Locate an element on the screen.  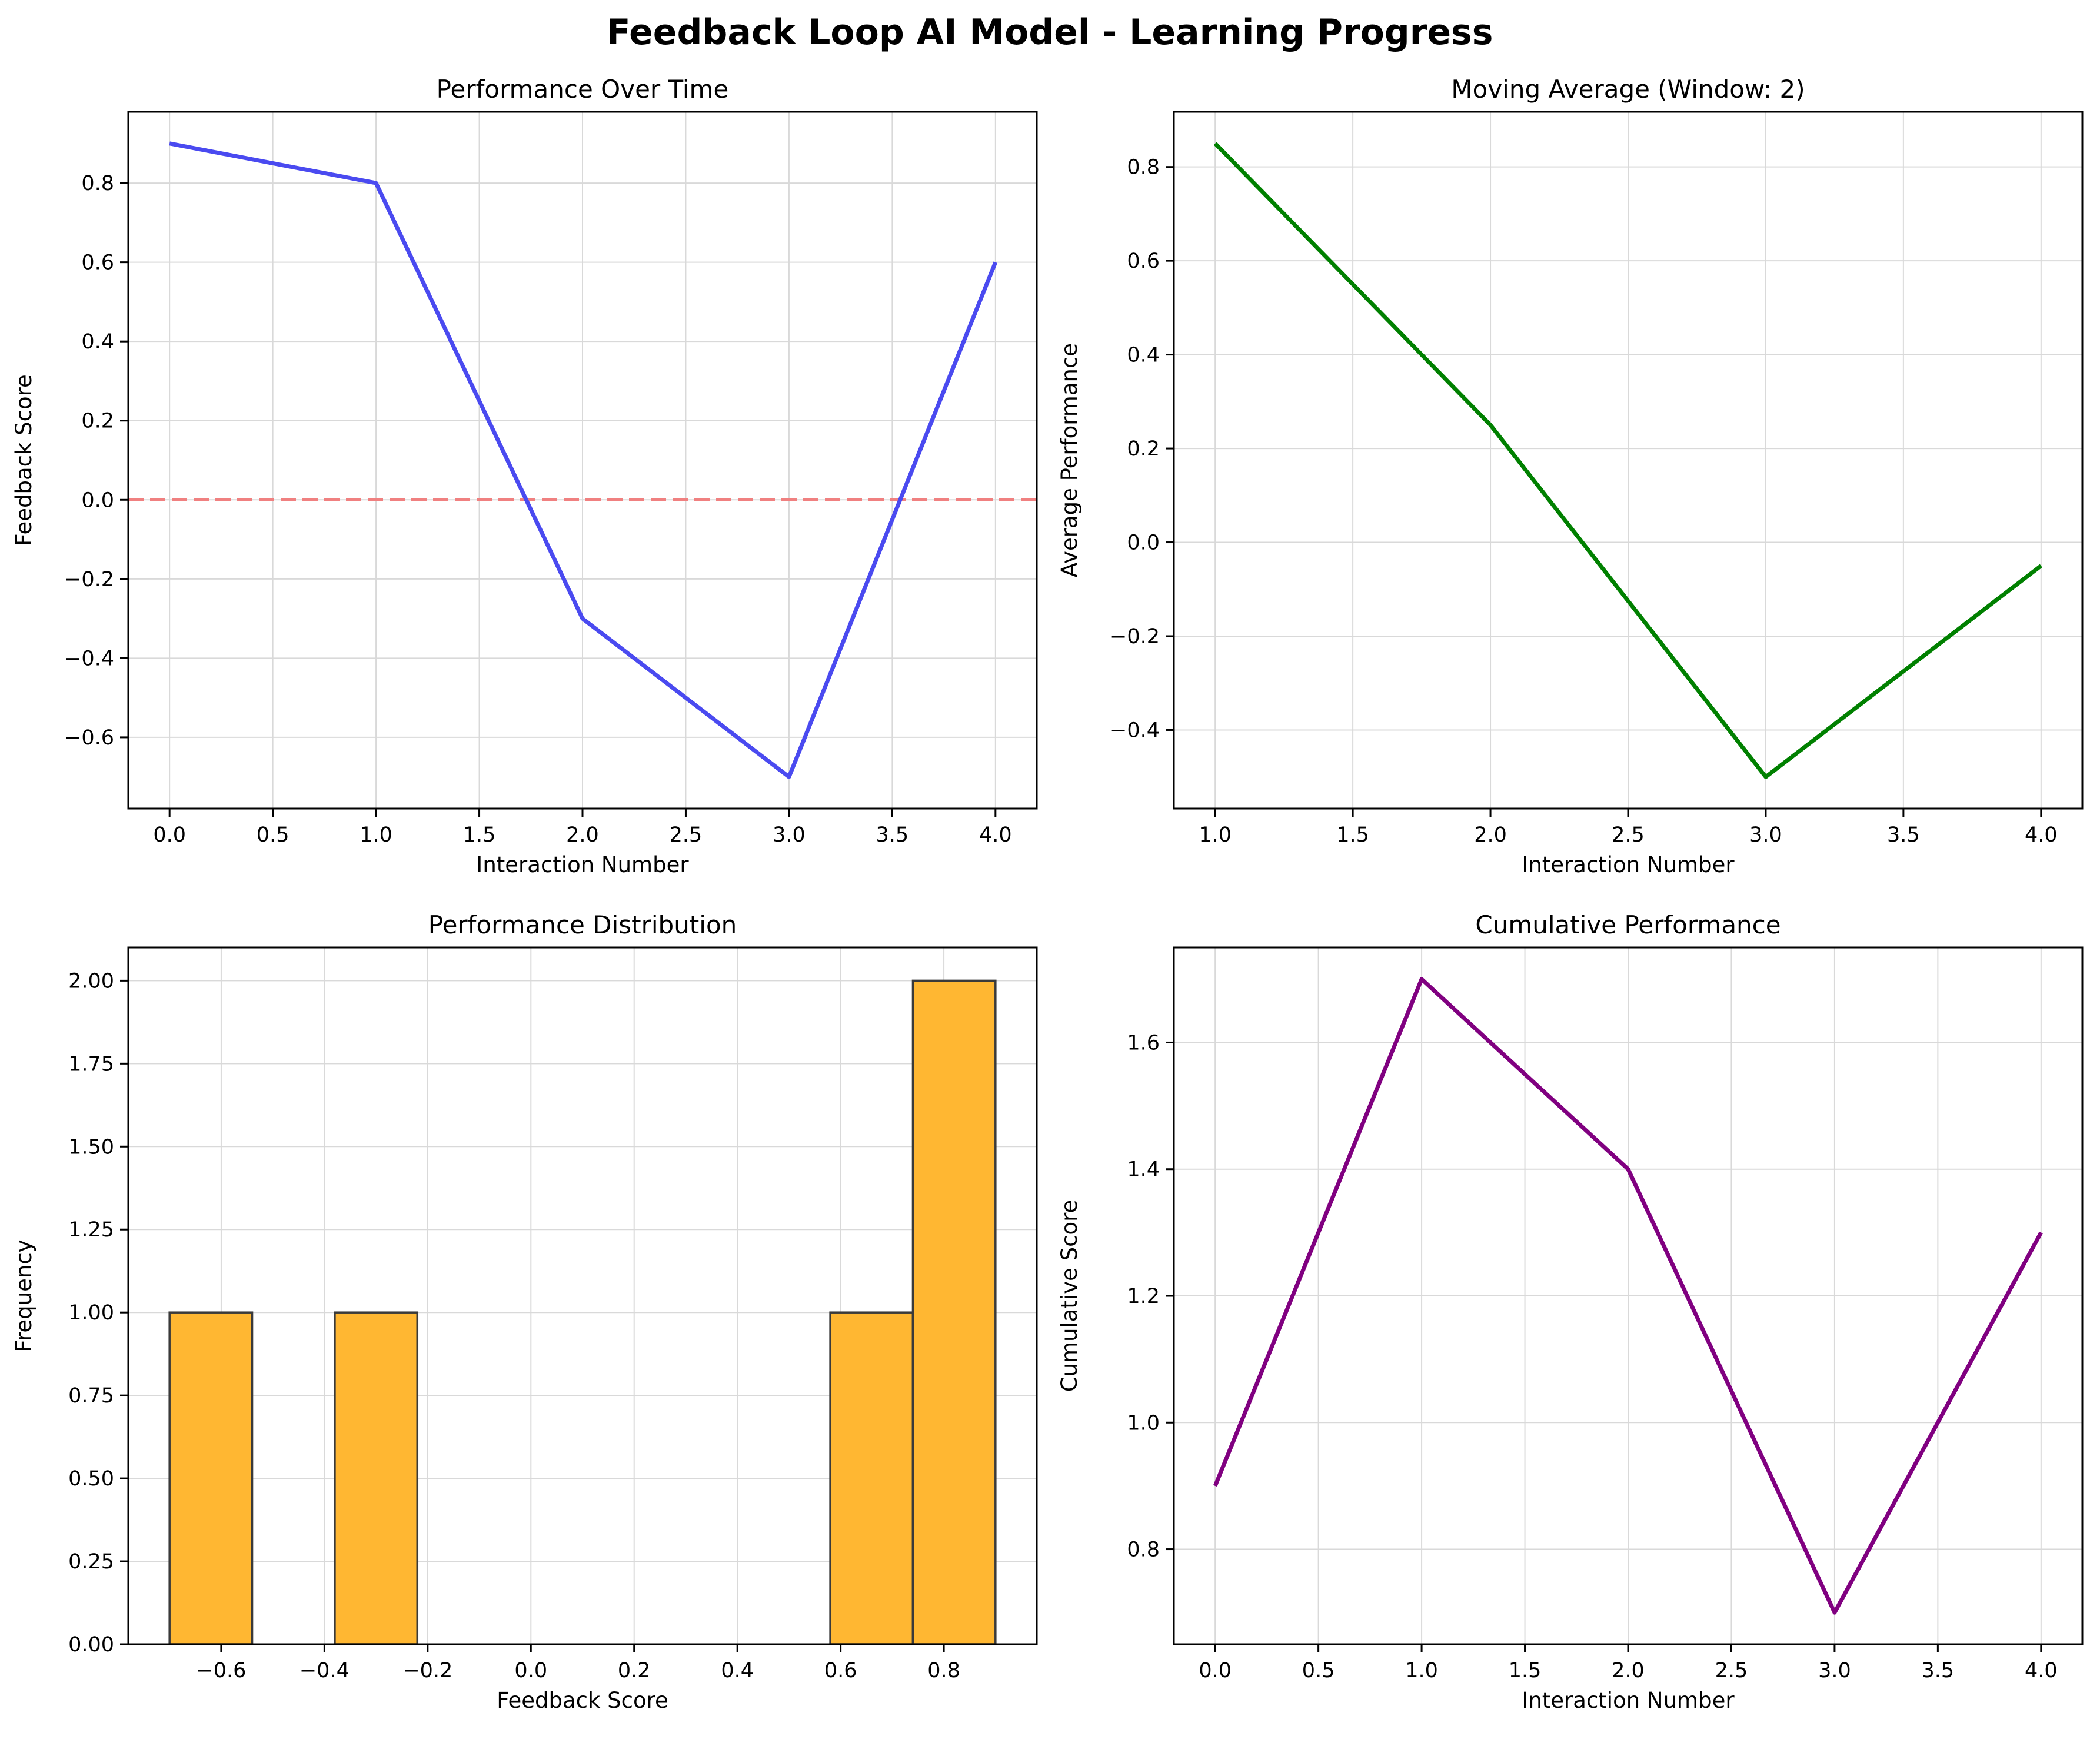
y-tick-label: 2.00 is located at coordinates (91, 981).